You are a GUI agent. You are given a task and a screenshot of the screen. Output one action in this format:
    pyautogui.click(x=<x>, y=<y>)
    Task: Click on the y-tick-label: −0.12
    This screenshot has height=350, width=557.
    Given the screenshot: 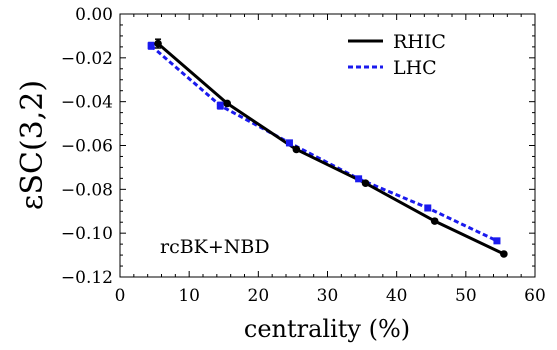 What is the action you would take?
    pyautogui.click(x=87, y=278)
    